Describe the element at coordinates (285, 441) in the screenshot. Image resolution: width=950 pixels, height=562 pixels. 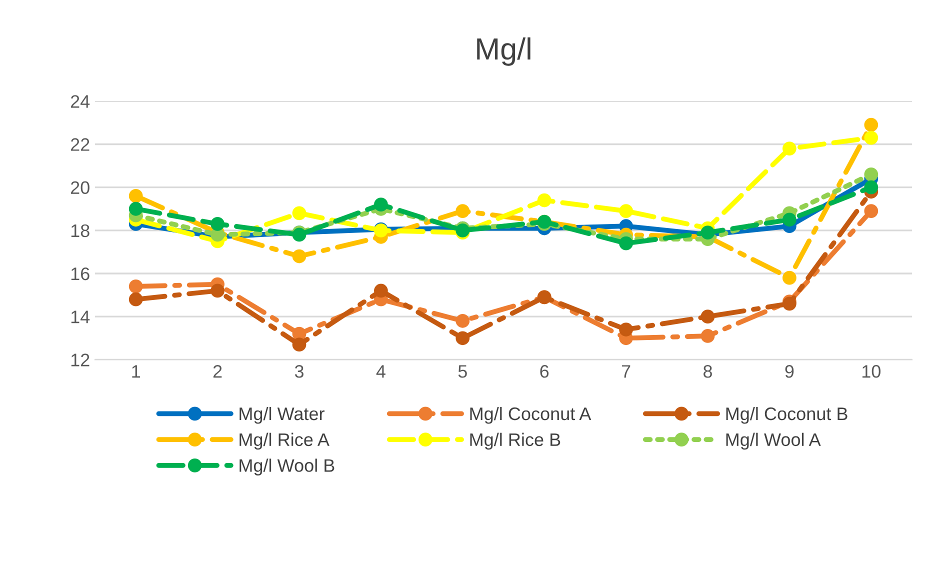
I see `legend-label: Mg/l Rice A` at that location.